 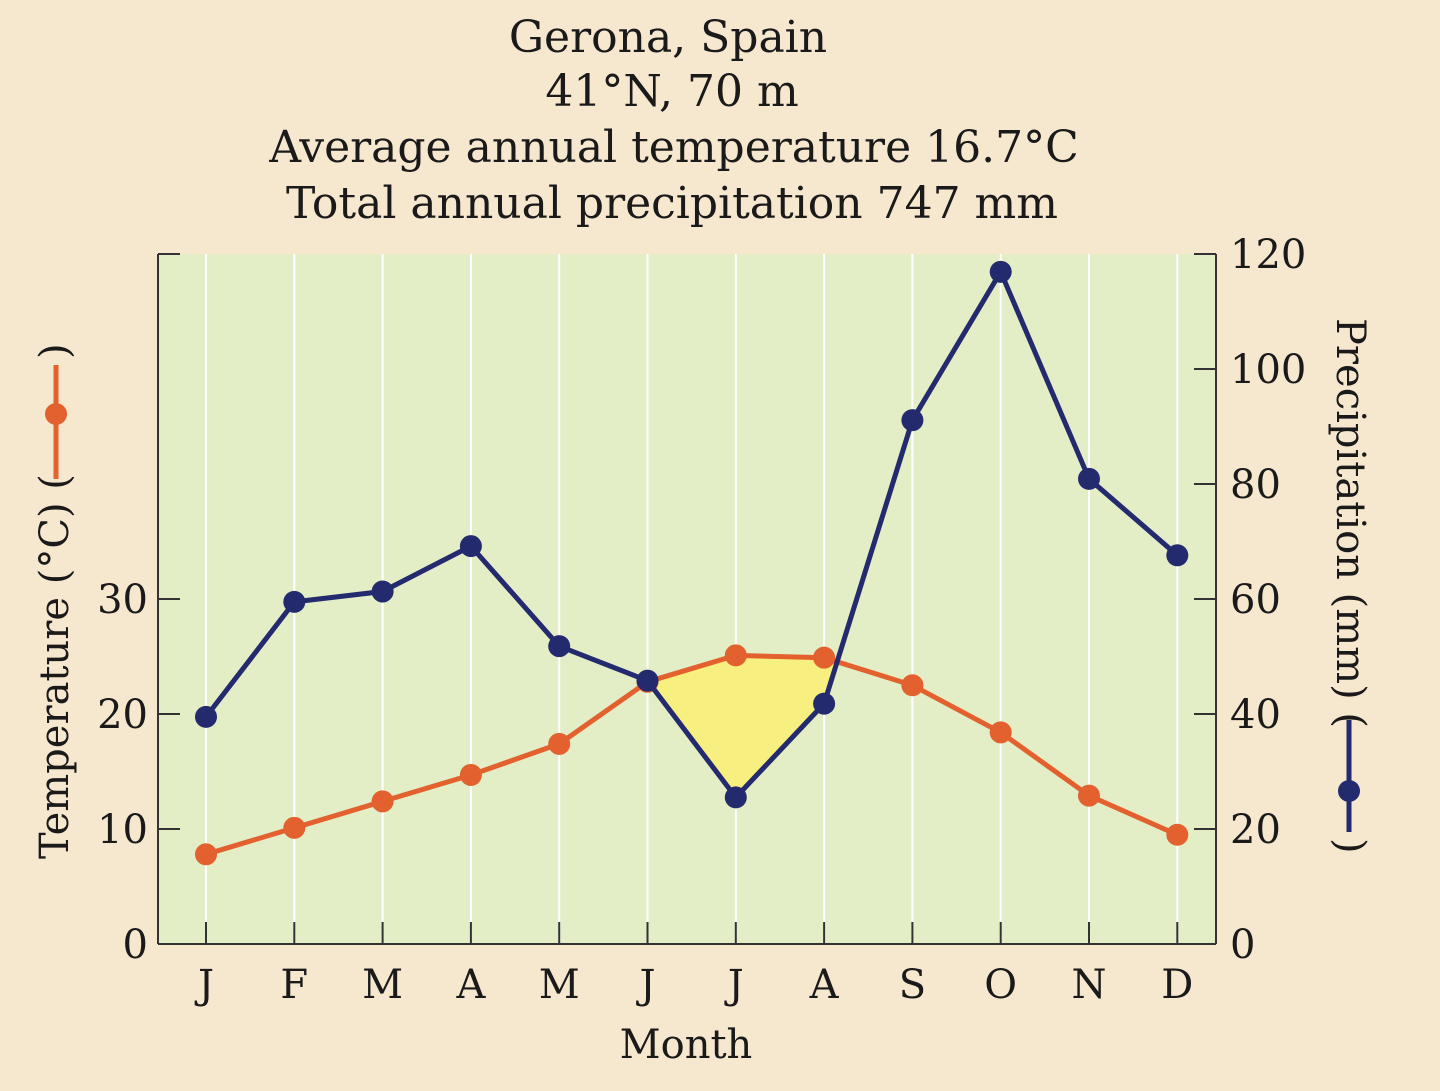 I want to click on left-axis-legend-marker, so click(x=56, y=414).